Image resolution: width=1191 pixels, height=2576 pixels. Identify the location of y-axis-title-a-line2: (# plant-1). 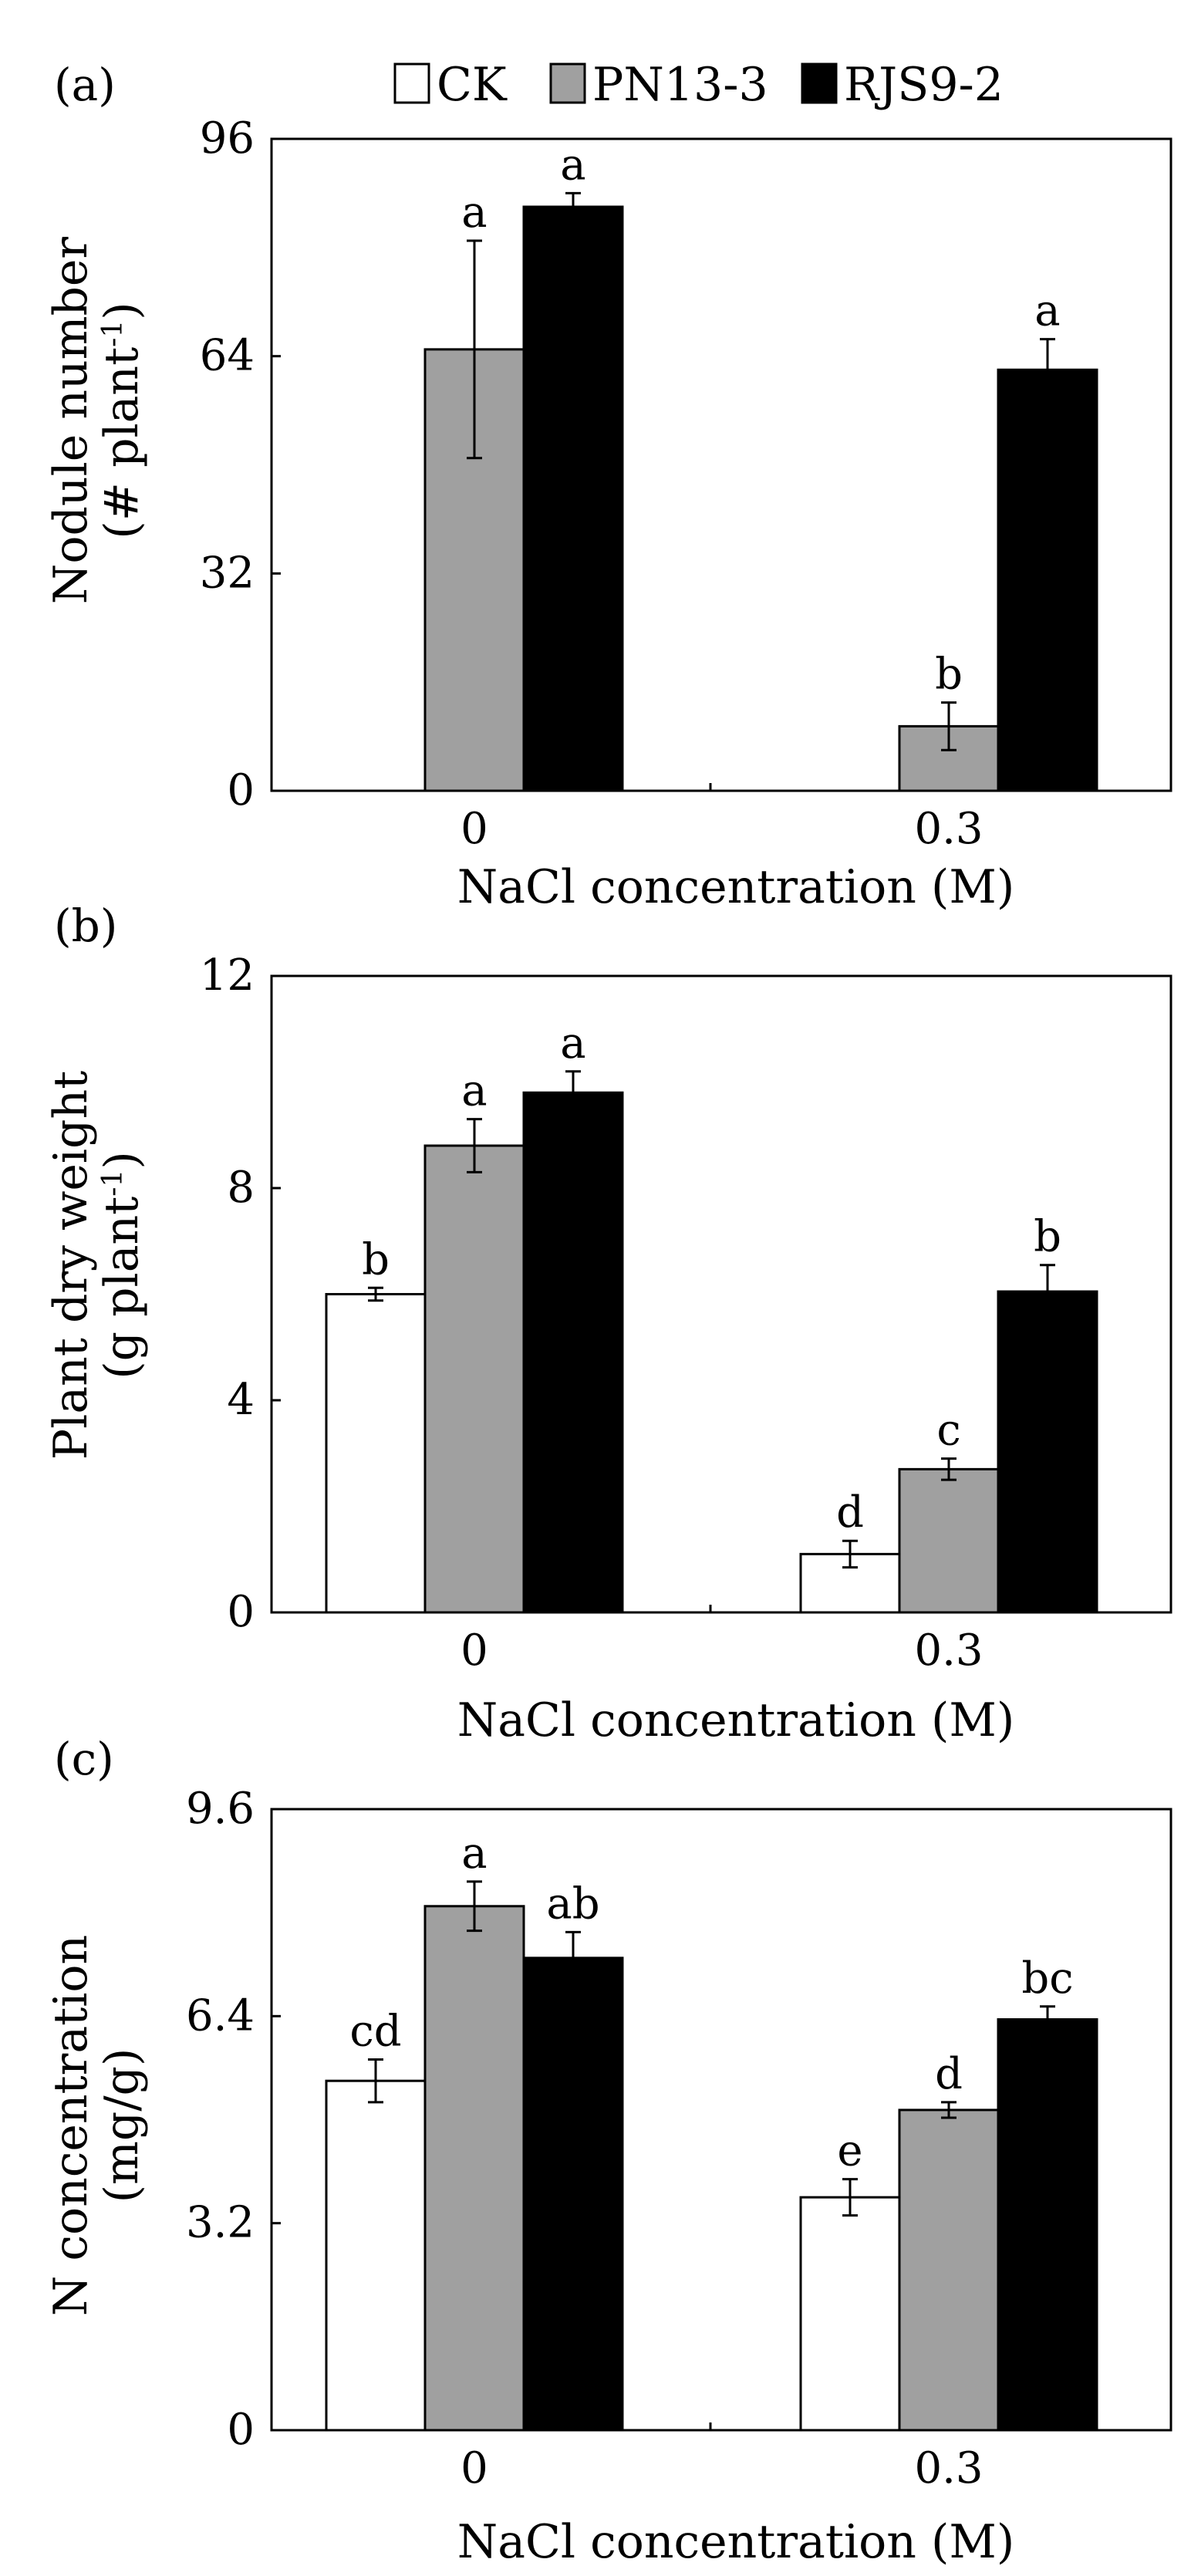
(122, 420).